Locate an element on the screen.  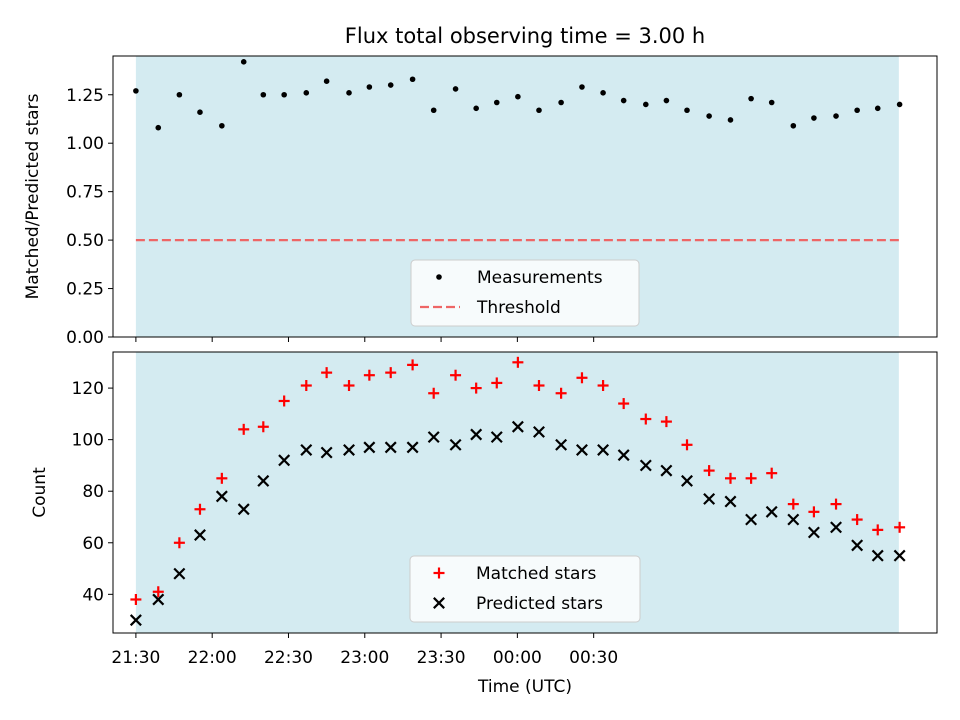
time-x-ticks: 21:30 22:00 22:30 23:00 23:30 00:00 00:30 is located at coordinates (364, 650).